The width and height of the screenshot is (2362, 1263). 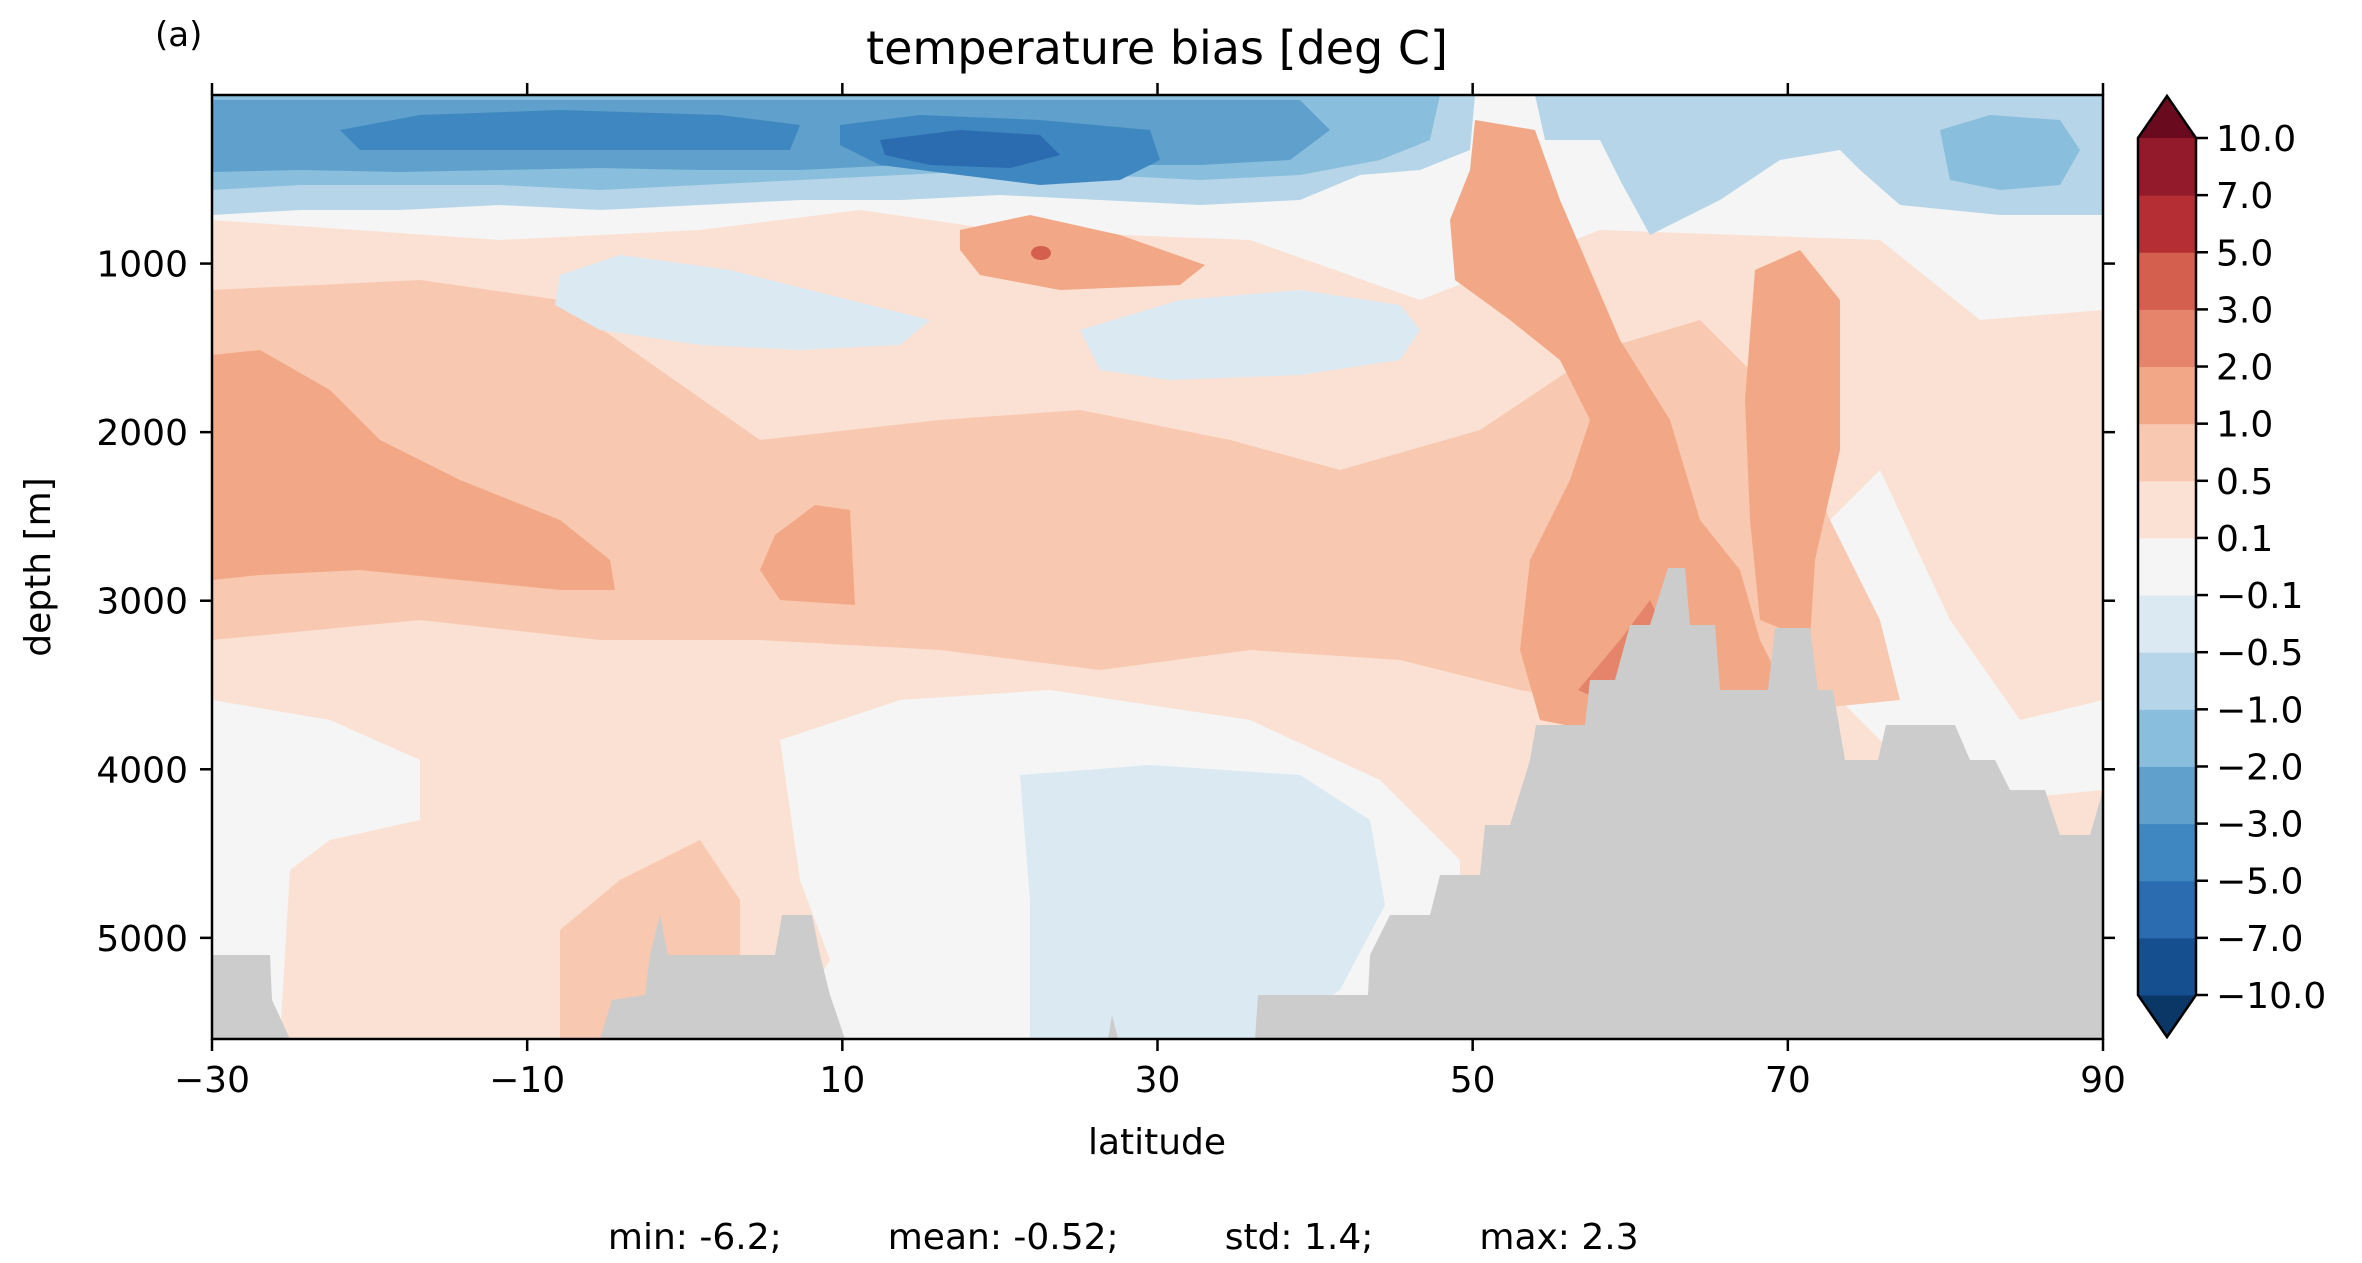 What do you see at coordinates (1041, 253) in the screenshot?
I see `warm-bias-hotspot` at bounding box center [1041, 253].